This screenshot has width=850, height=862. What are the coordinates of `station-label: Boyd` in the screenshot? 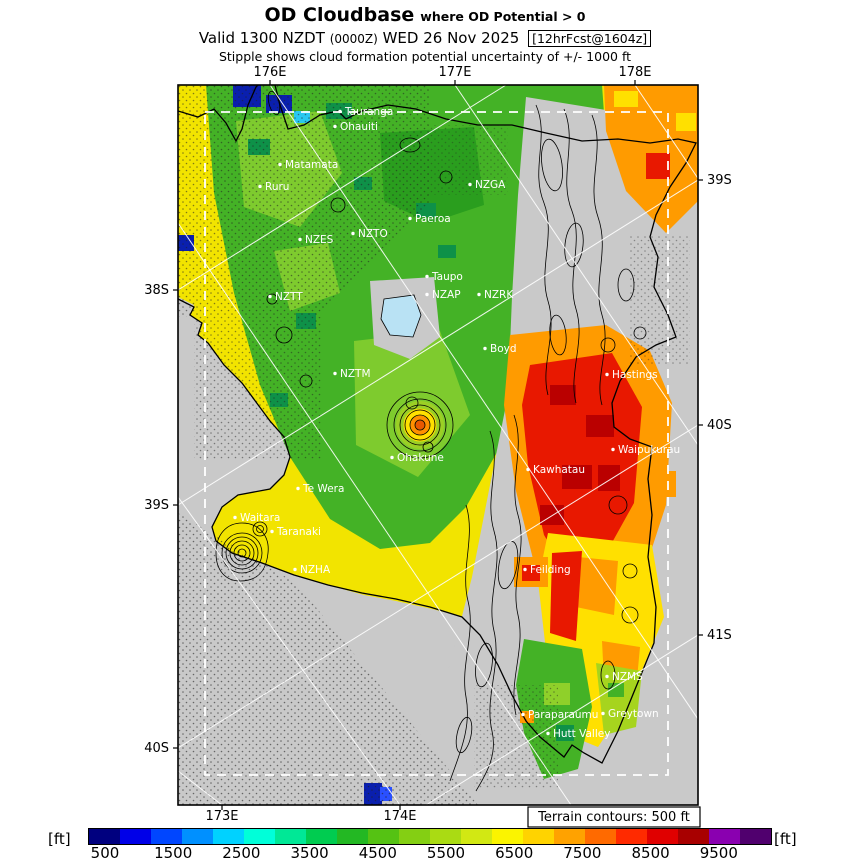 It's located at (503, 349).